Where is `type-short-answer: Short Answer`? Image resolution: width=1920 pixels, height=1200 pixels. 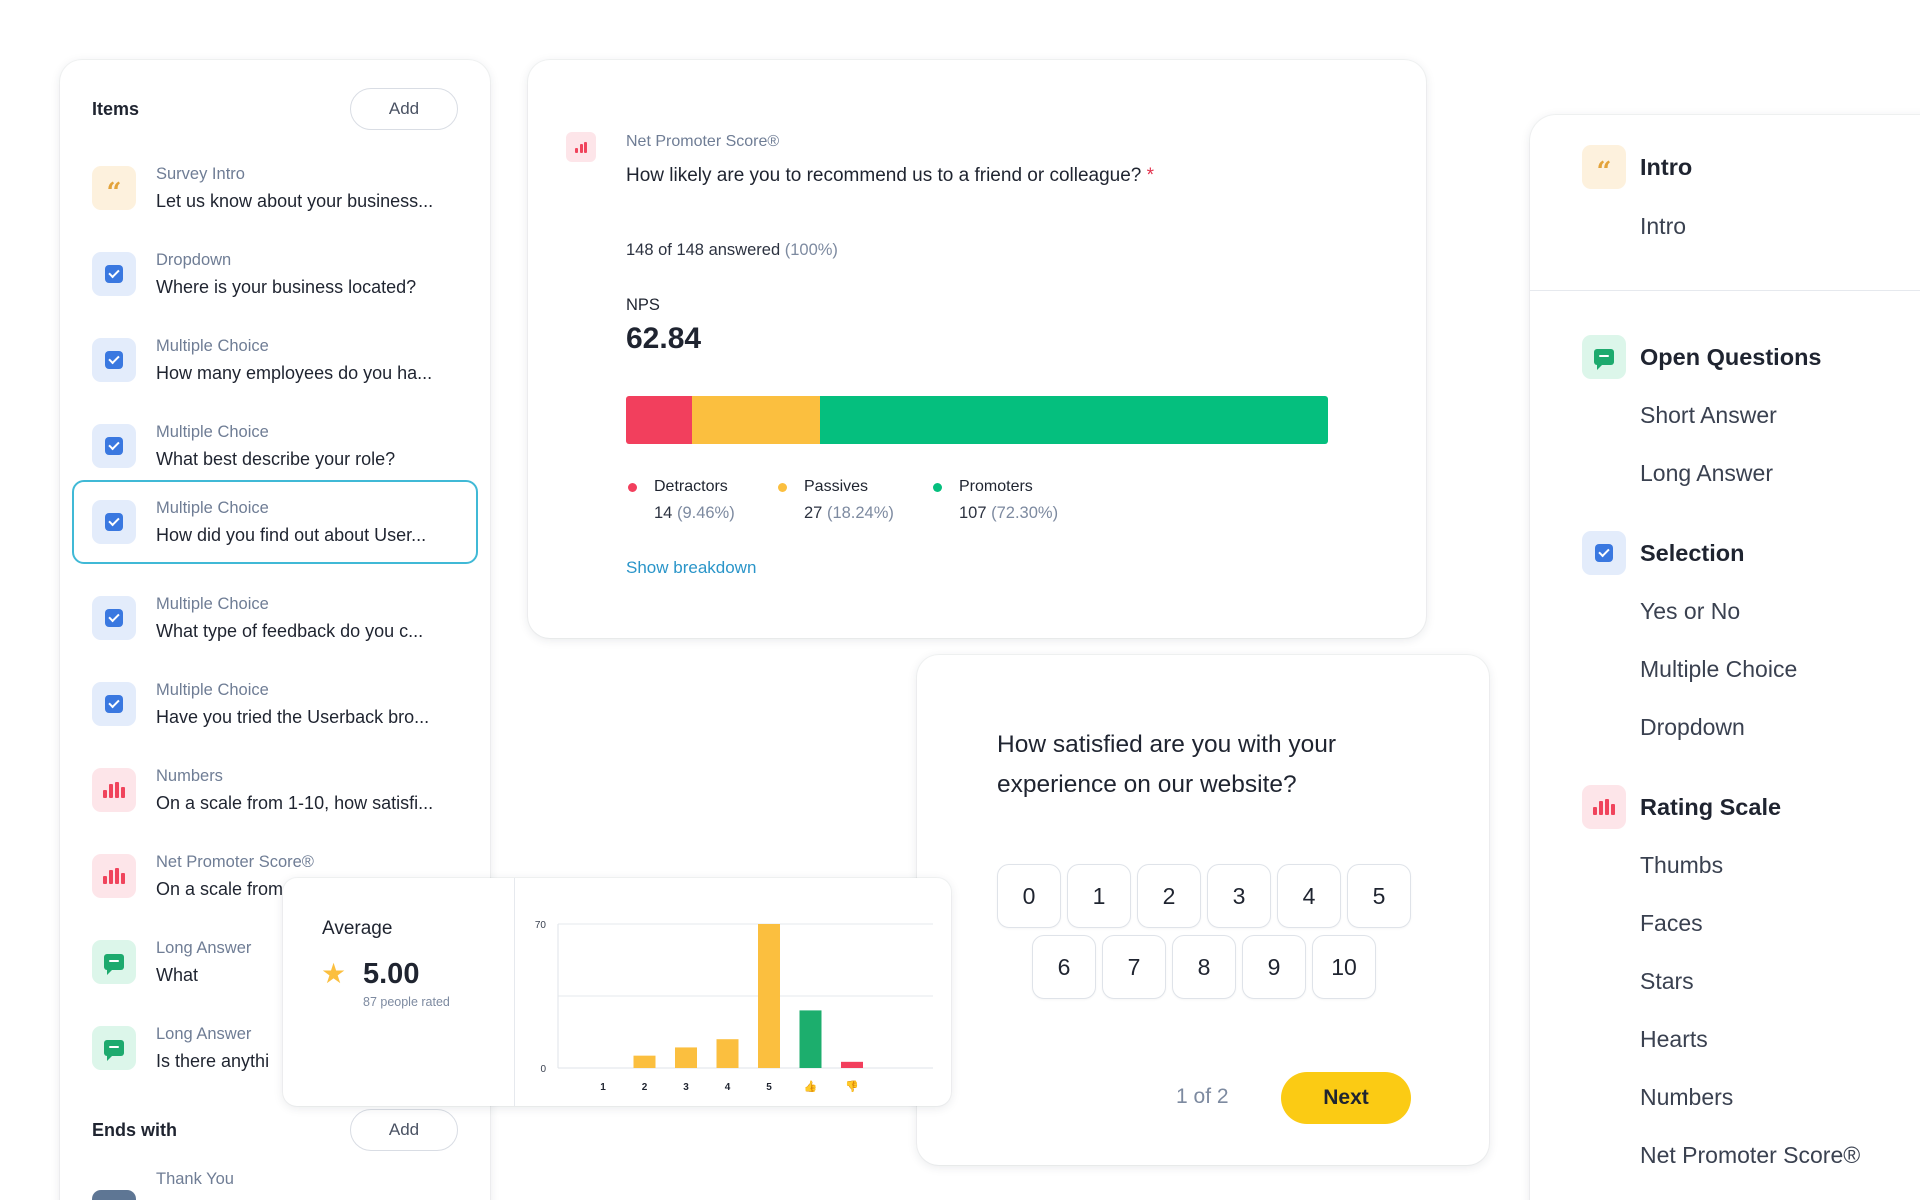
type-short-answer: Short Answer is located at coordinates (1708, 415).